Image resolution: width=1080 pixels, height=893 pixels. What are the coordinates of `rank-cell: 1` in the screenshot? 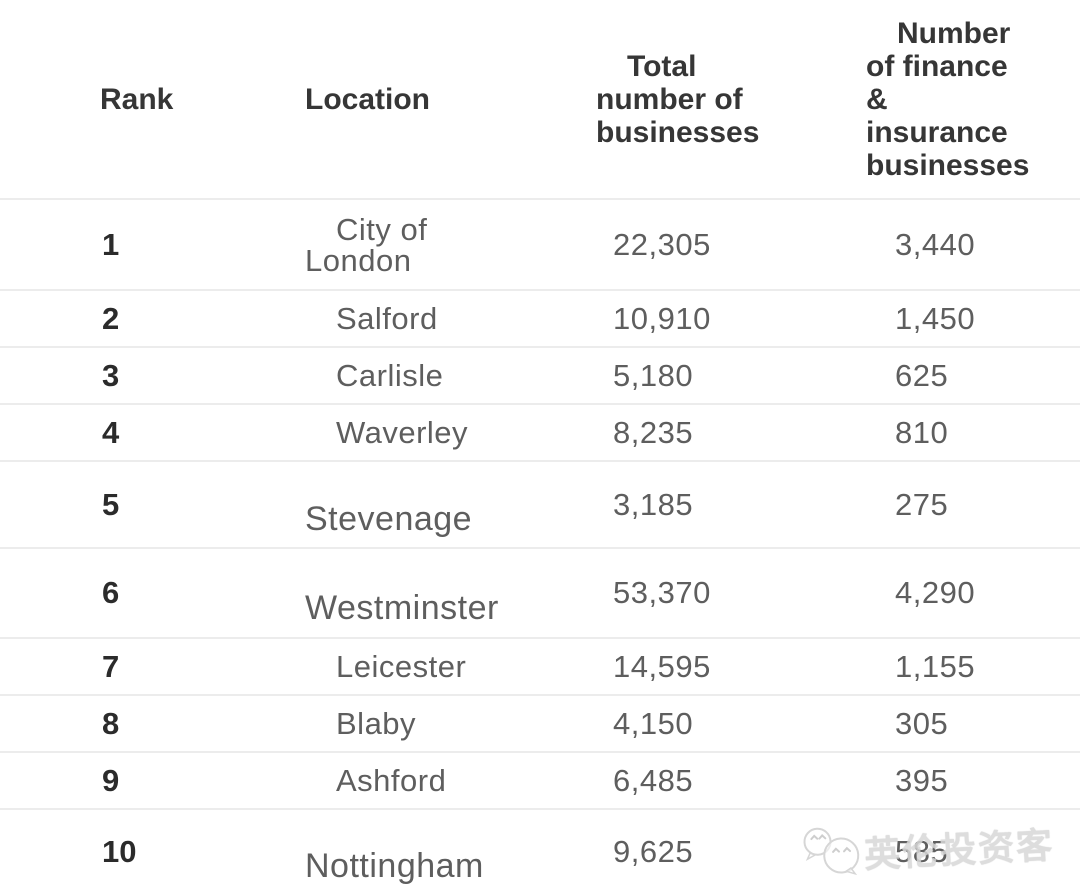 It's located at (111, 244).